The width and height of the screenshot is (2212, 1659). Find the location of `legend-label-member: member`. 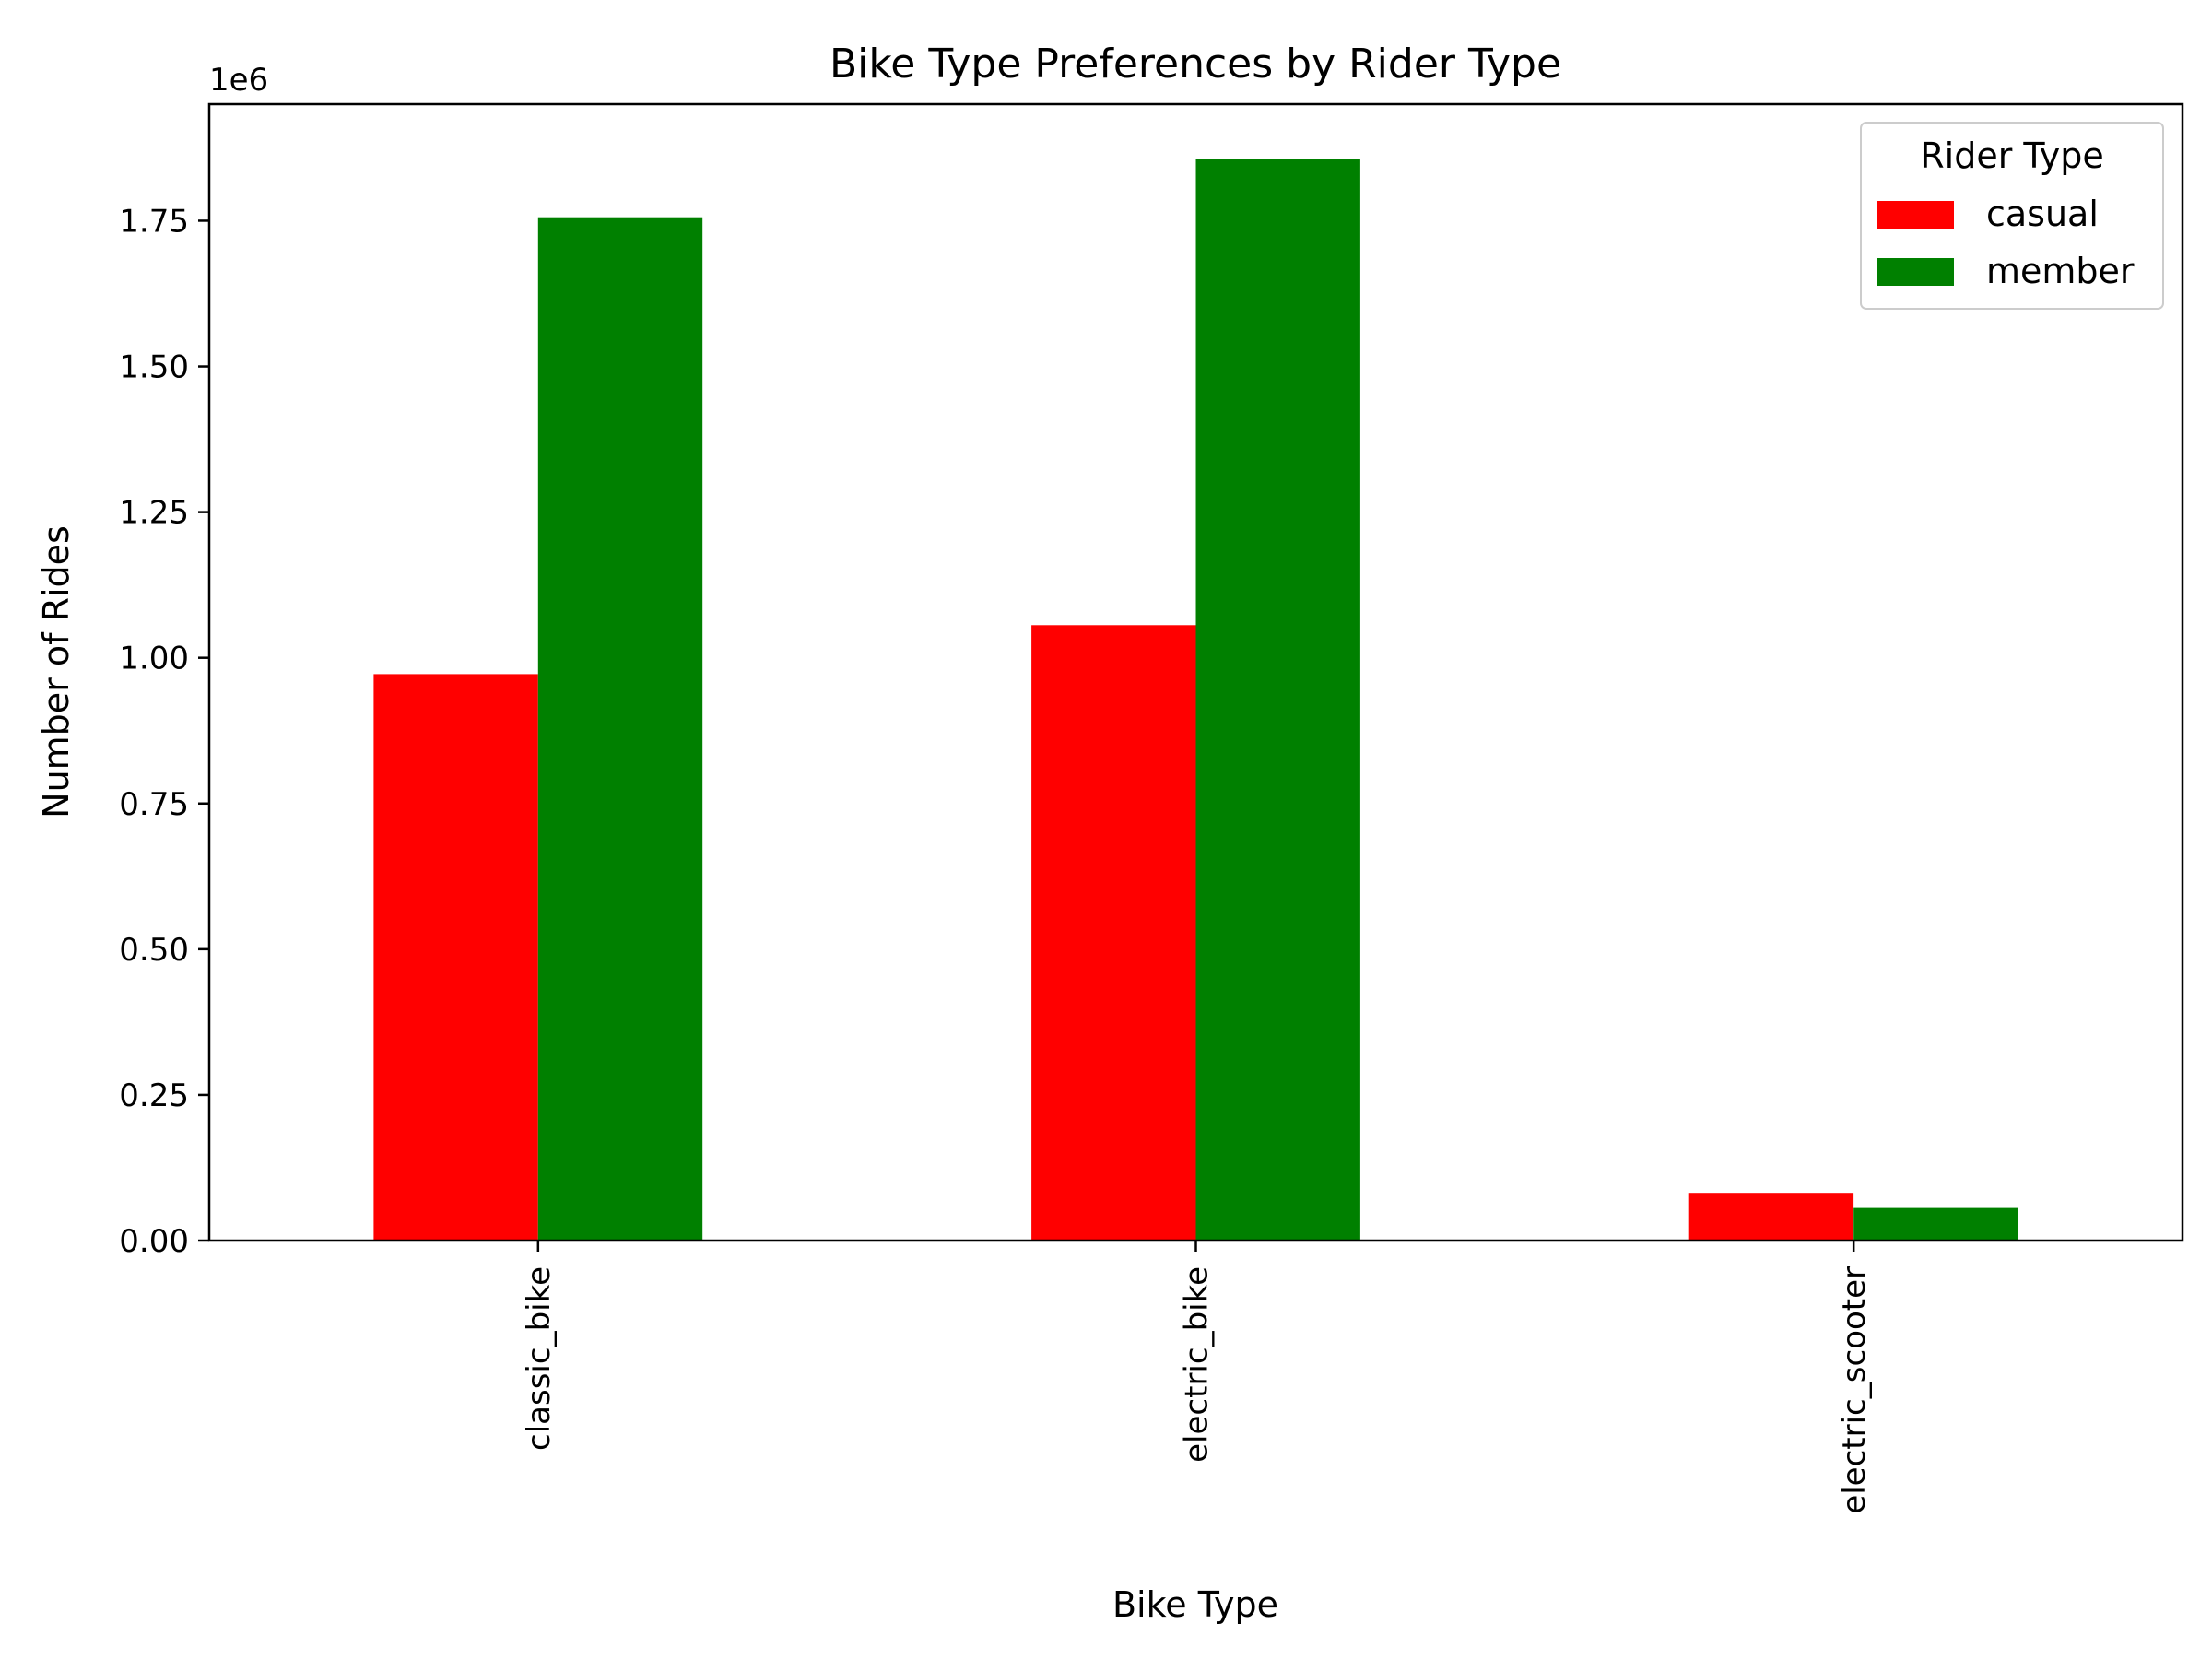

legend-label-member: member is located at coordinates (2060, 271).